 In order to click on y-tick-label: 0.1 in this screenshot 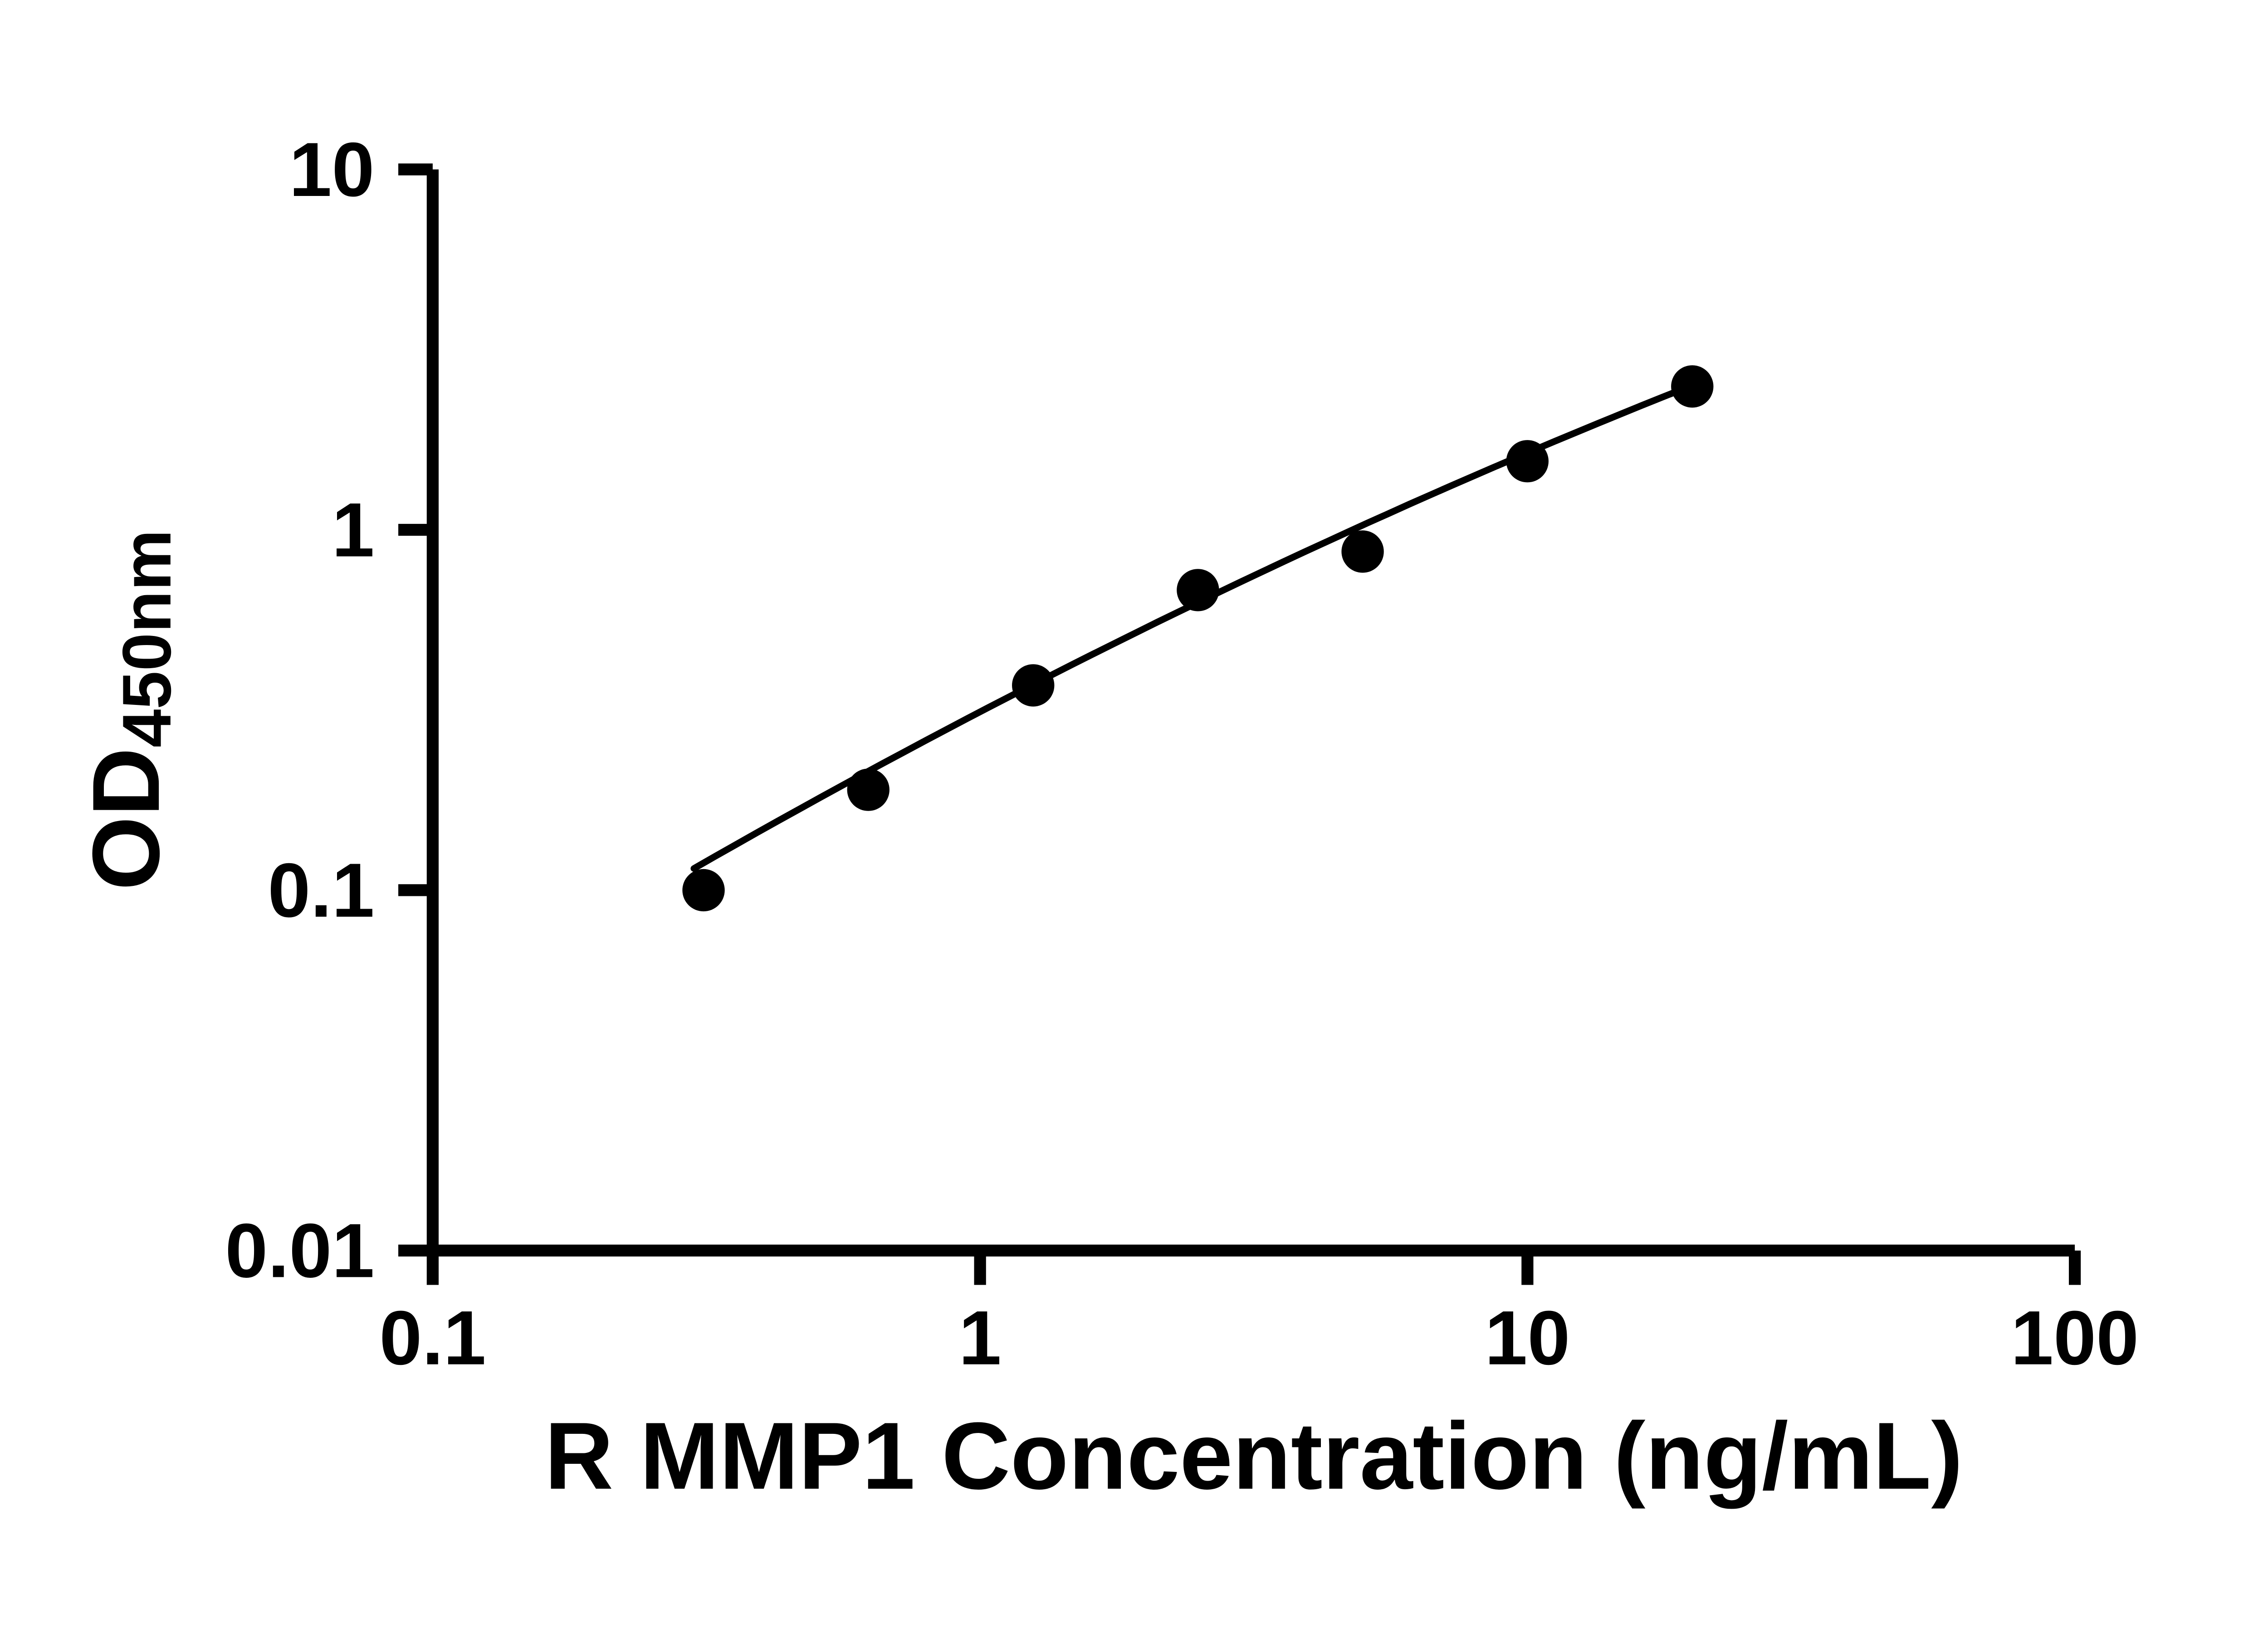, I will do `click(321, 890)`.